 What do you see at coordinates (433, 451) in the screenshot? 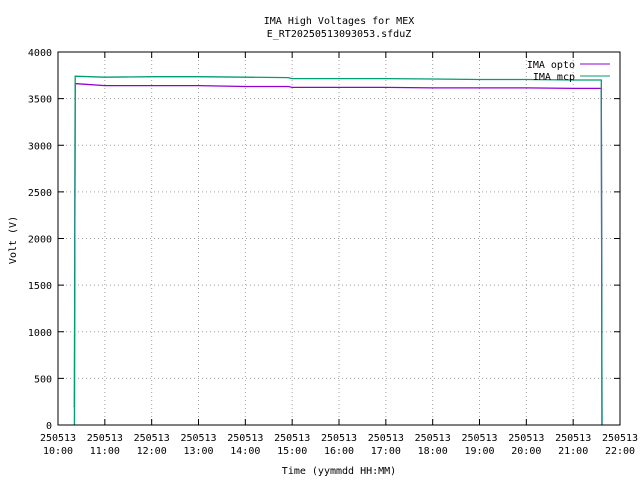
I see `x-tick-label-time: 18:00` at bounding box center [433, 451].